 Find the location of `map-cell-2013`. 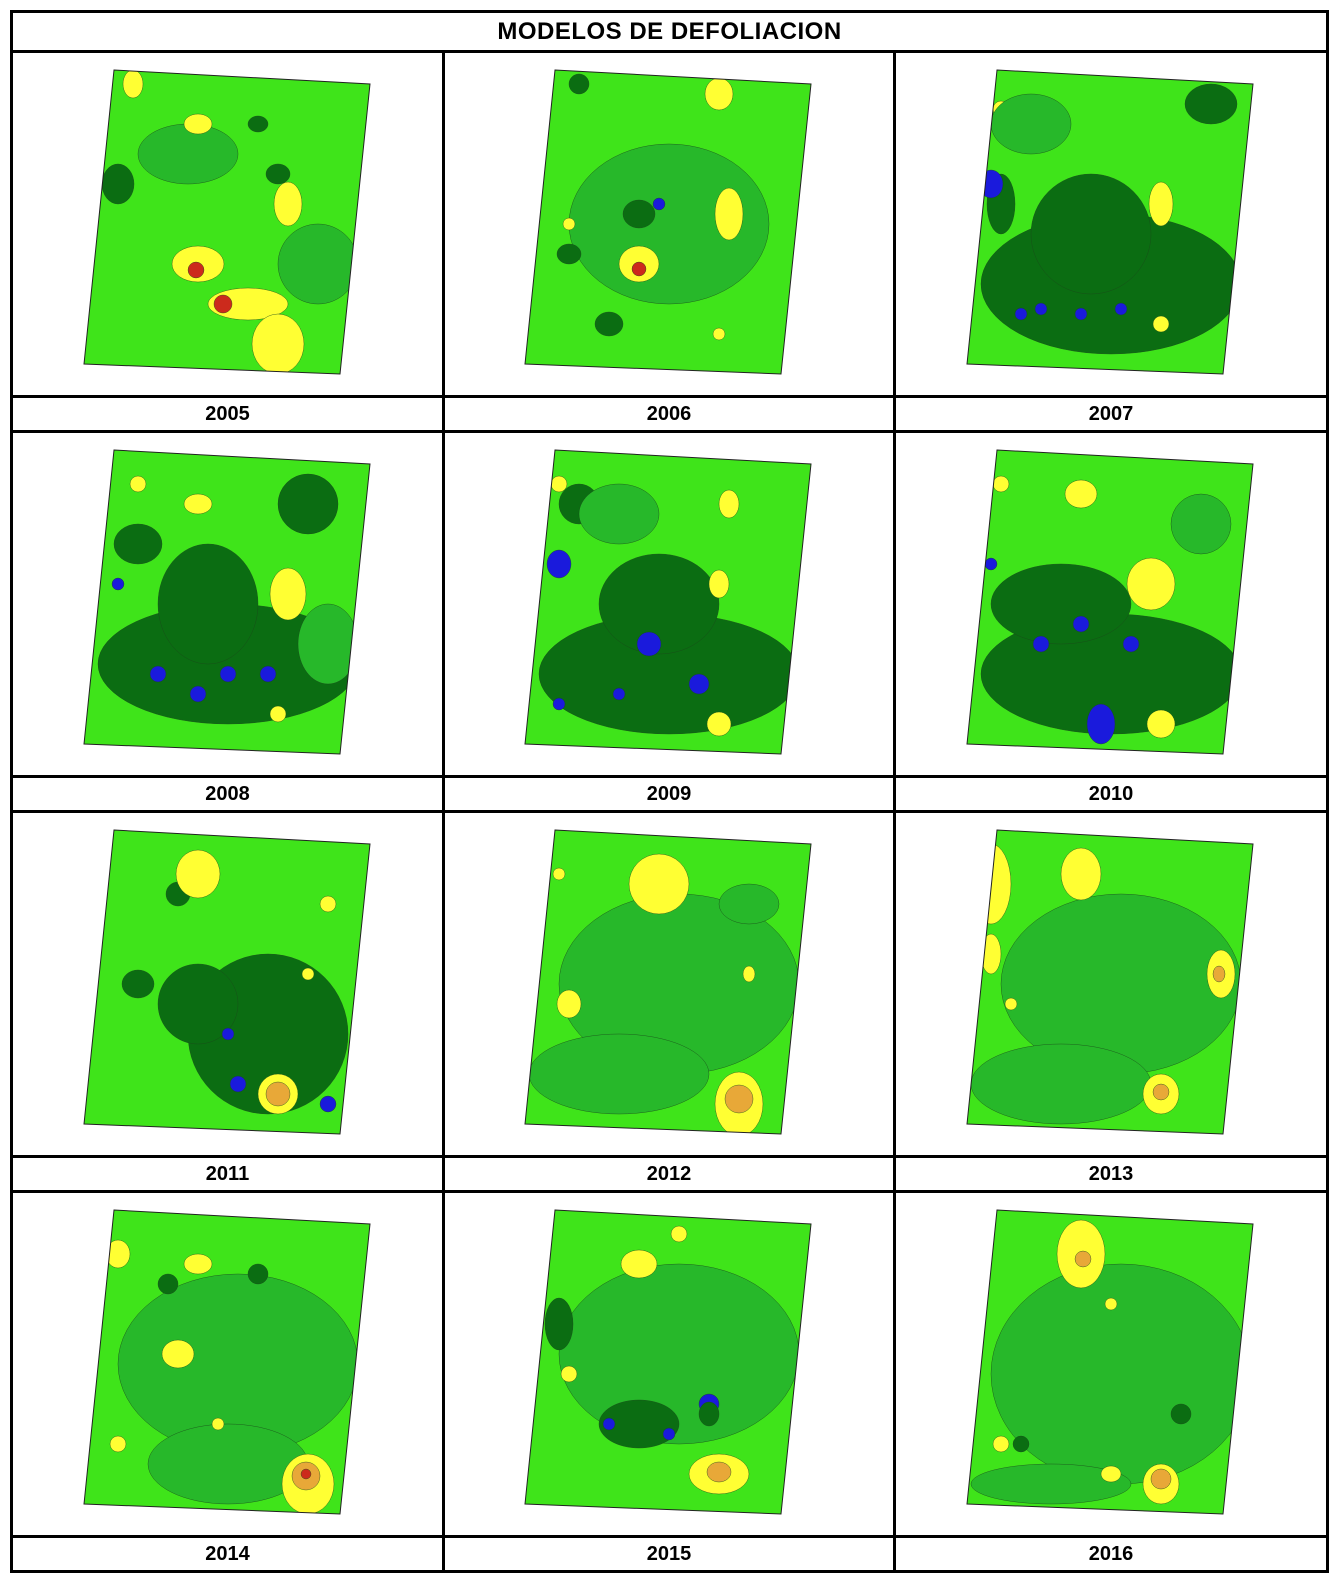

map-cell-2013 is located at coordinates (1111, 984).